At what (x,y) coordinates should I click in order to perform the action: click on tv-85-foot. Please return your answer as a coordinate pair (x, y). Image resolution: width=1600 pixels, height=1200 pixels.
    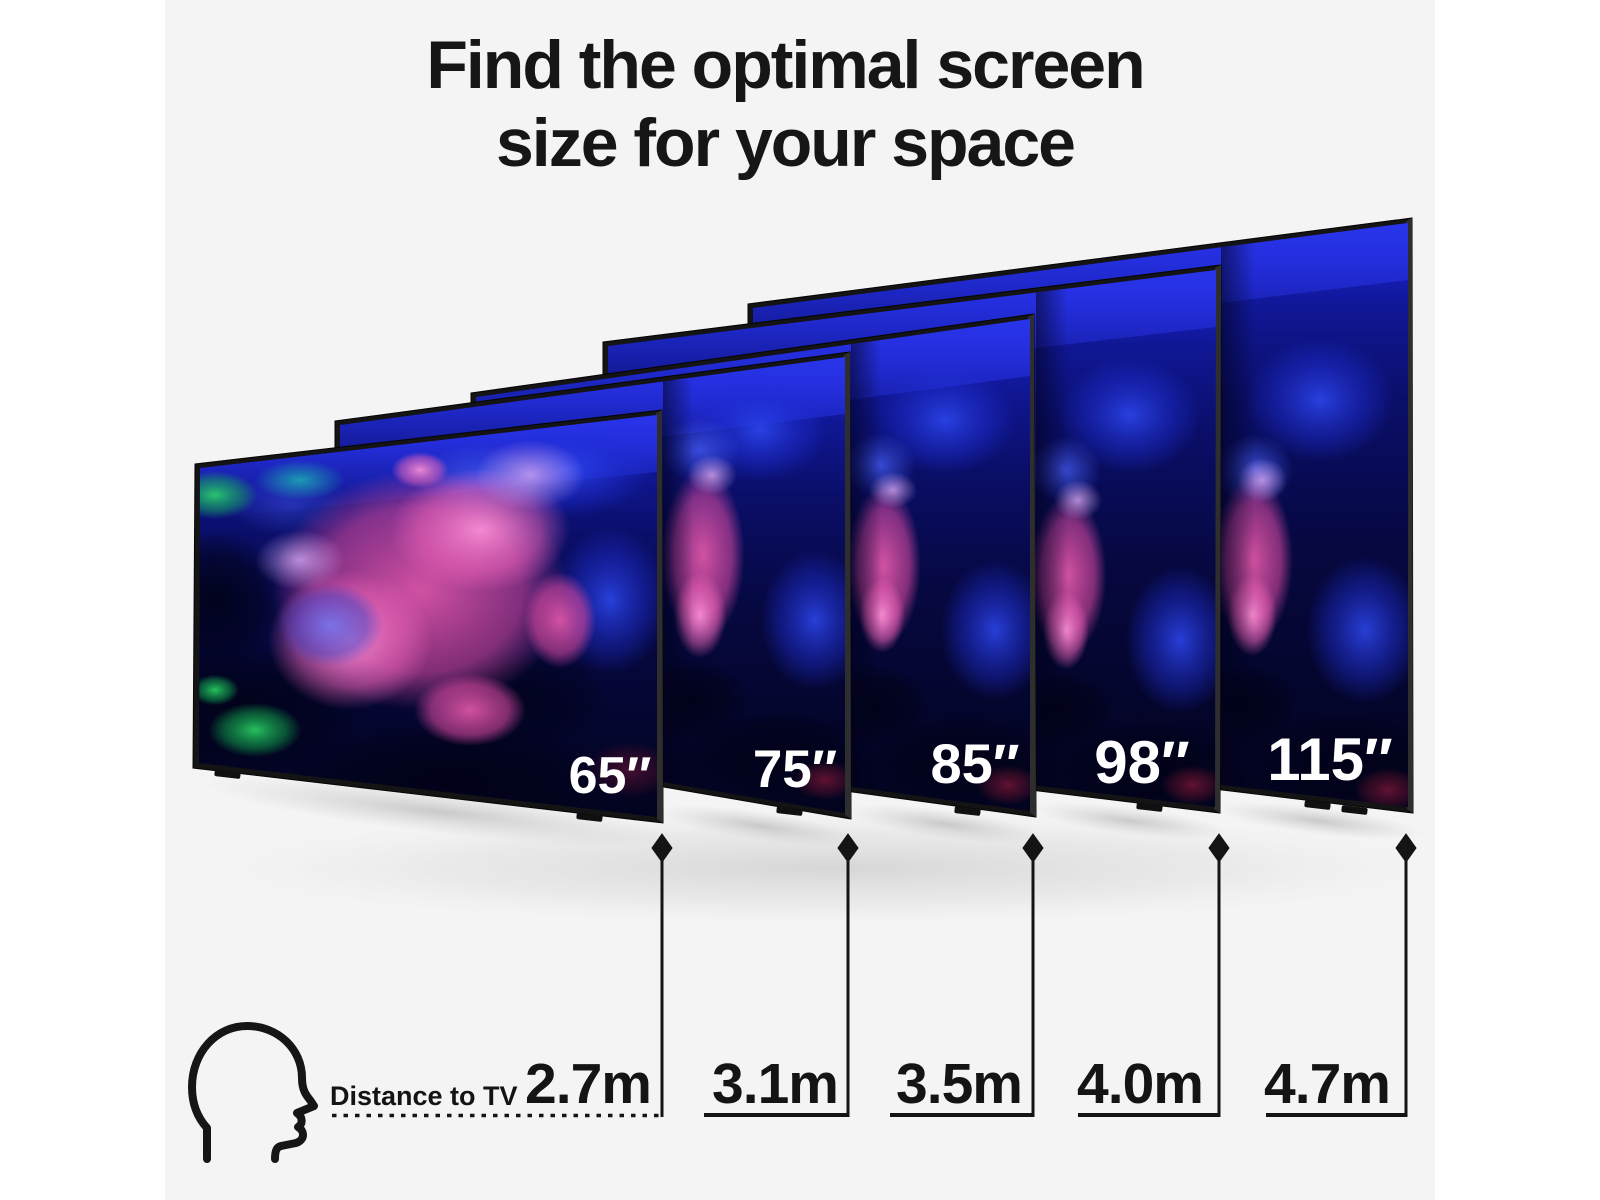
    Looking at the image, I should click on (967, 811).